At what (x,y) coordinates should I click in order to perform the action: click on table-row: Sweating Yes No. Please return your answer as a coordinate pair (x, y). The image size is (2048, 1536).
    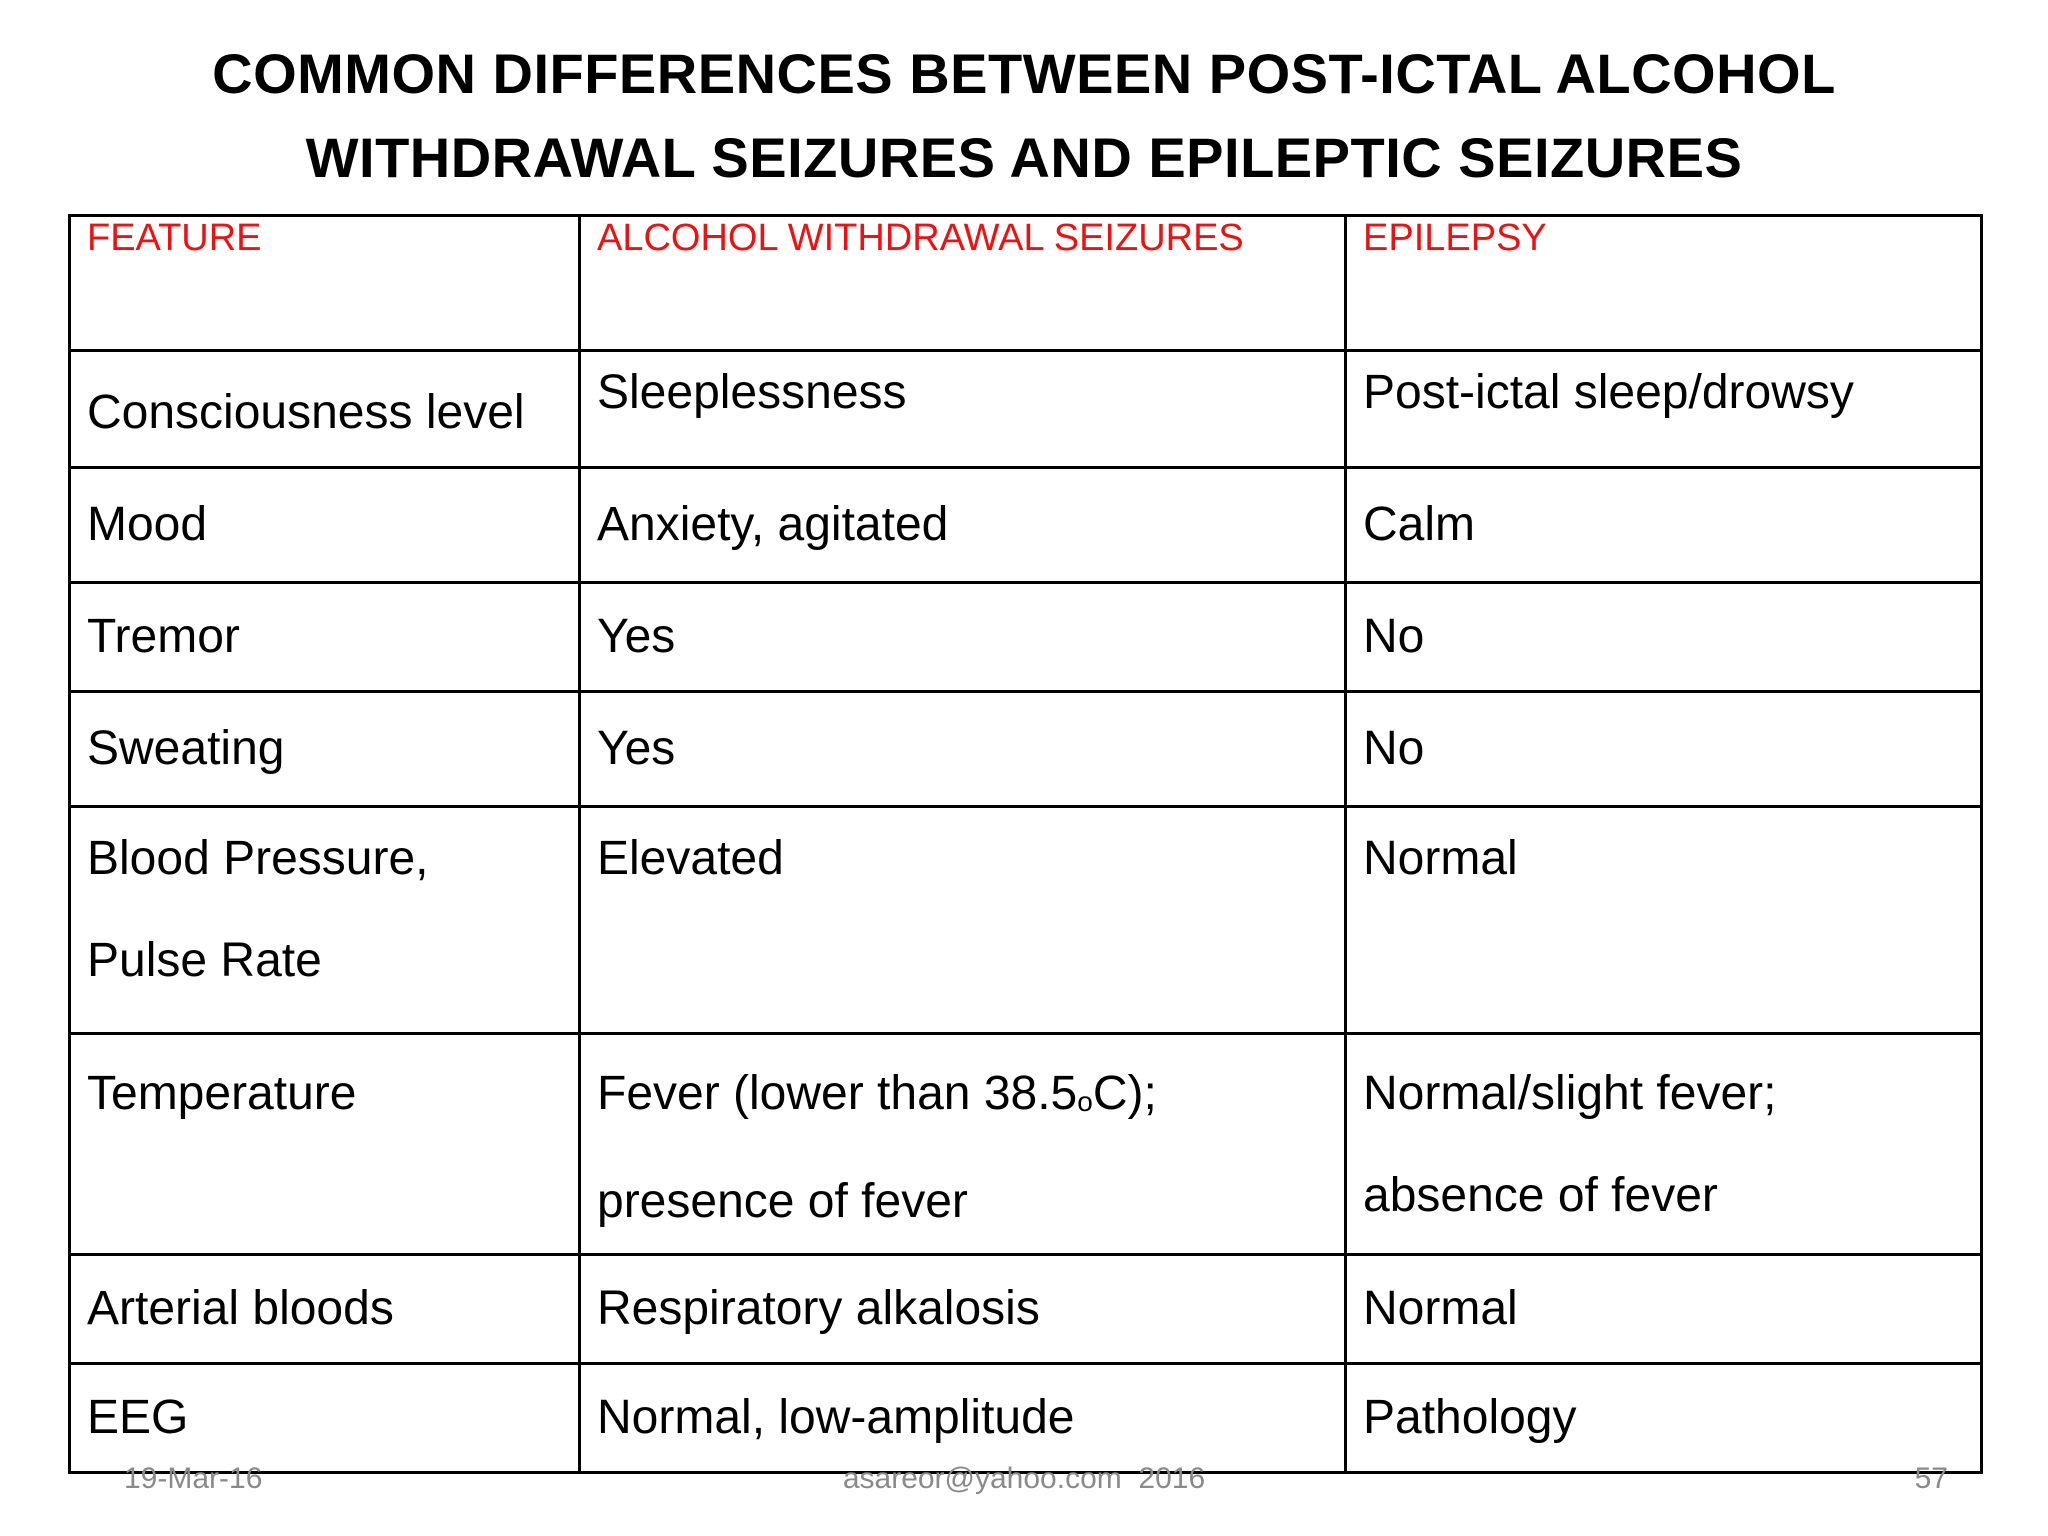
    Looking at the image, I should click on (1025, 749).